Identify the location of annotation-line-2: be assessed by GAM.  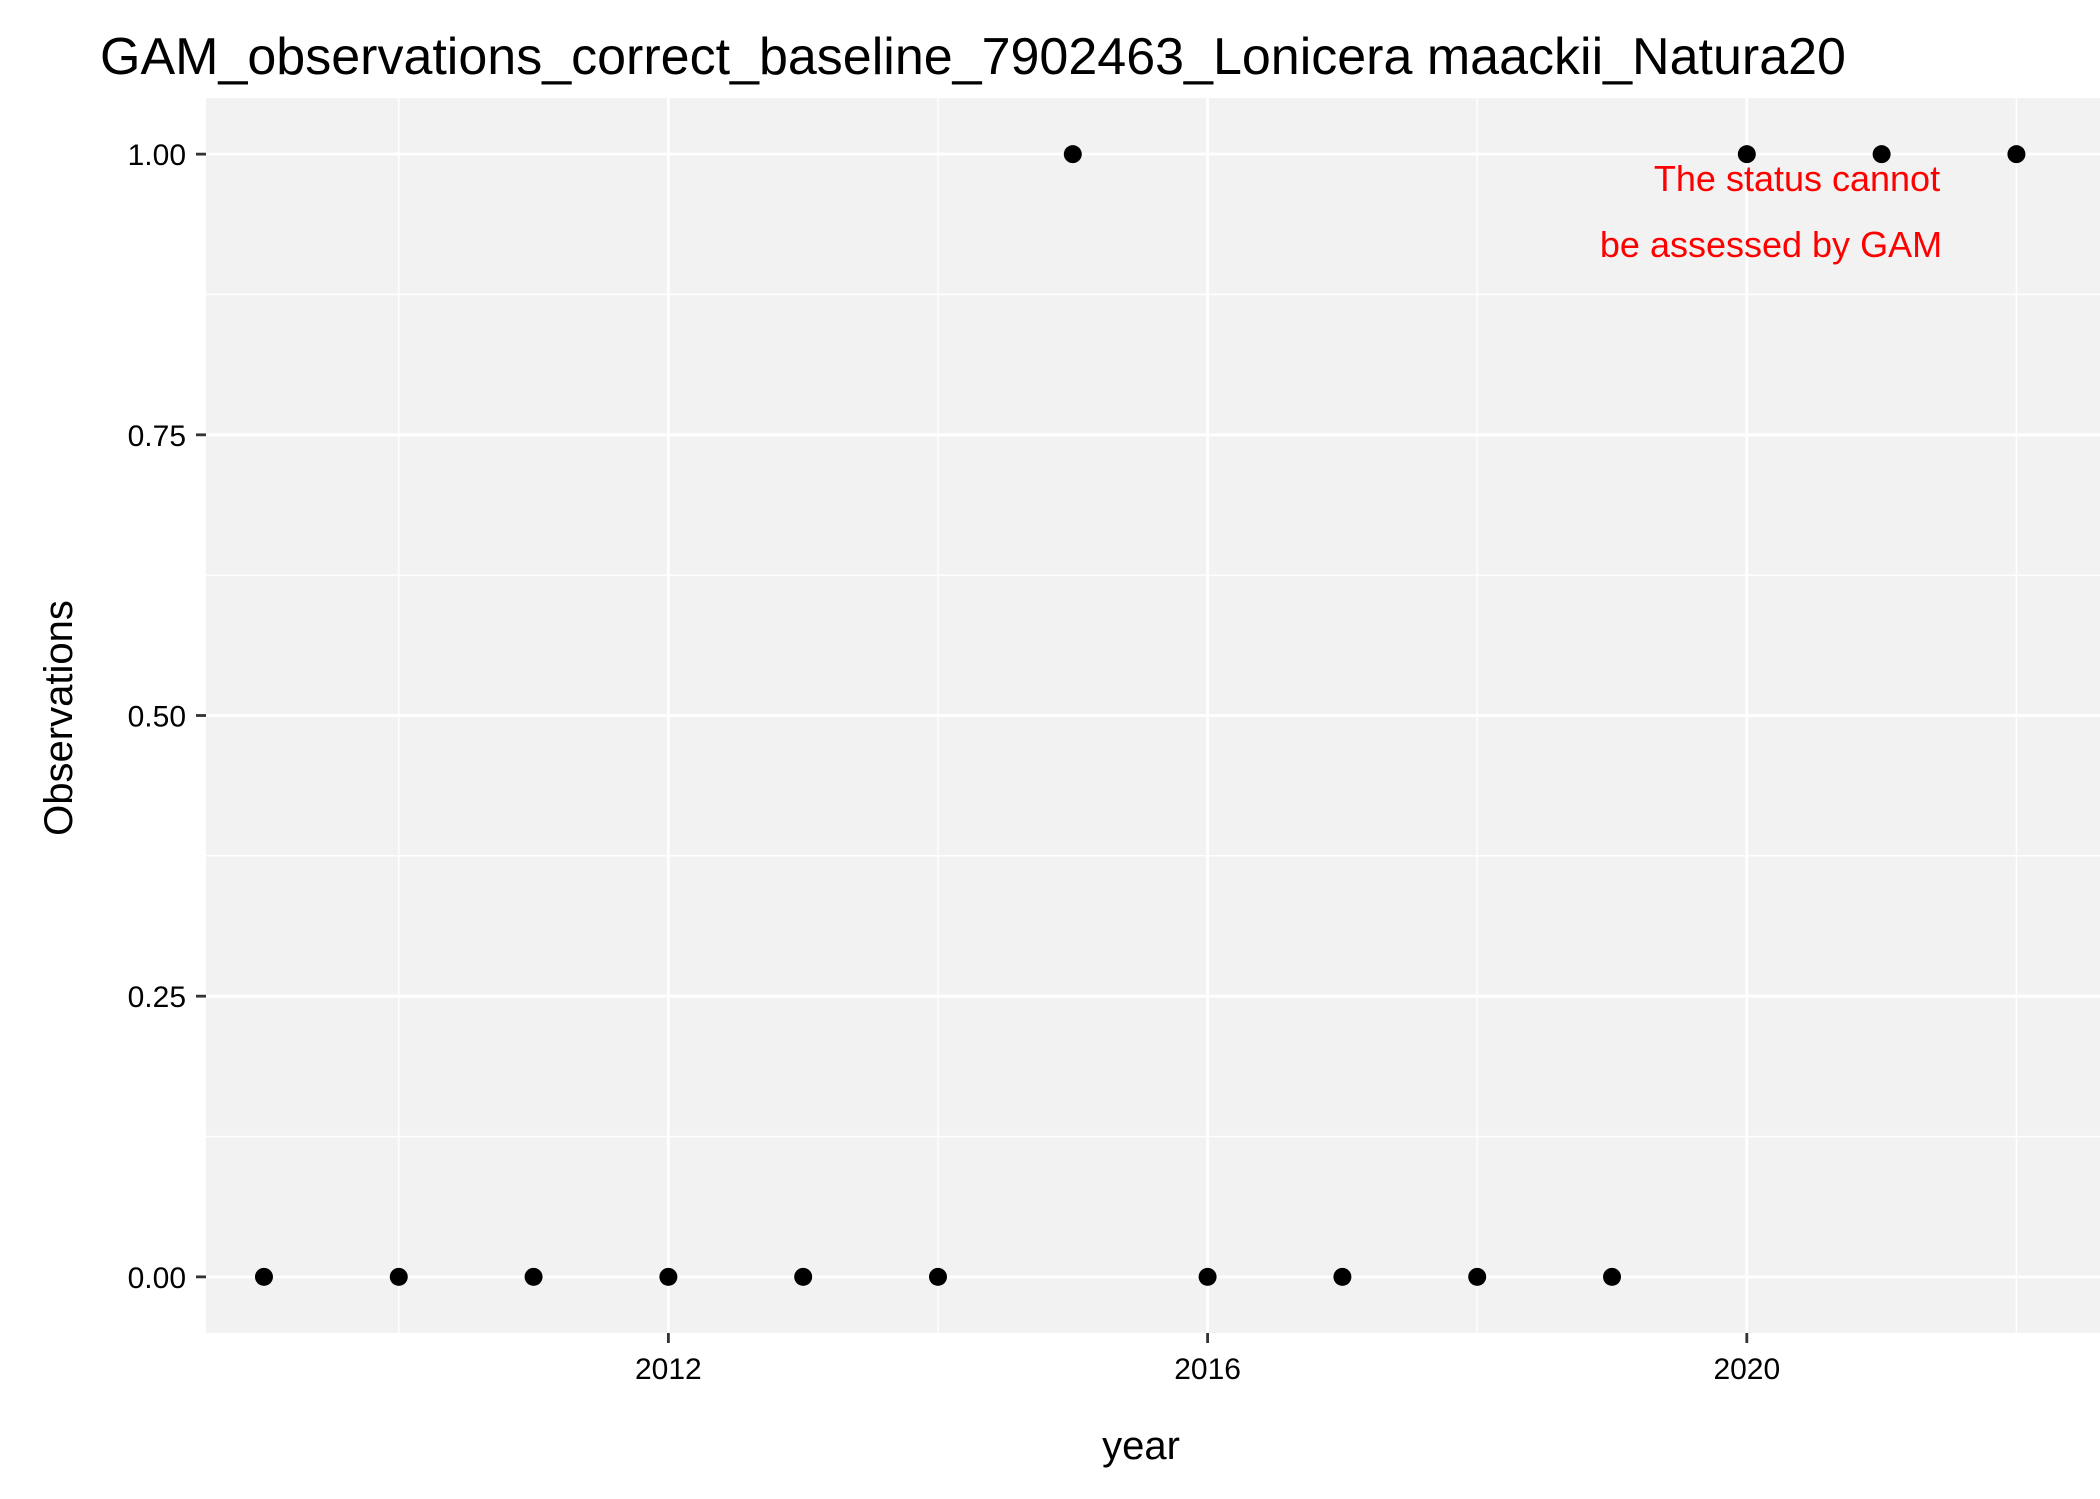
(1771, 244).